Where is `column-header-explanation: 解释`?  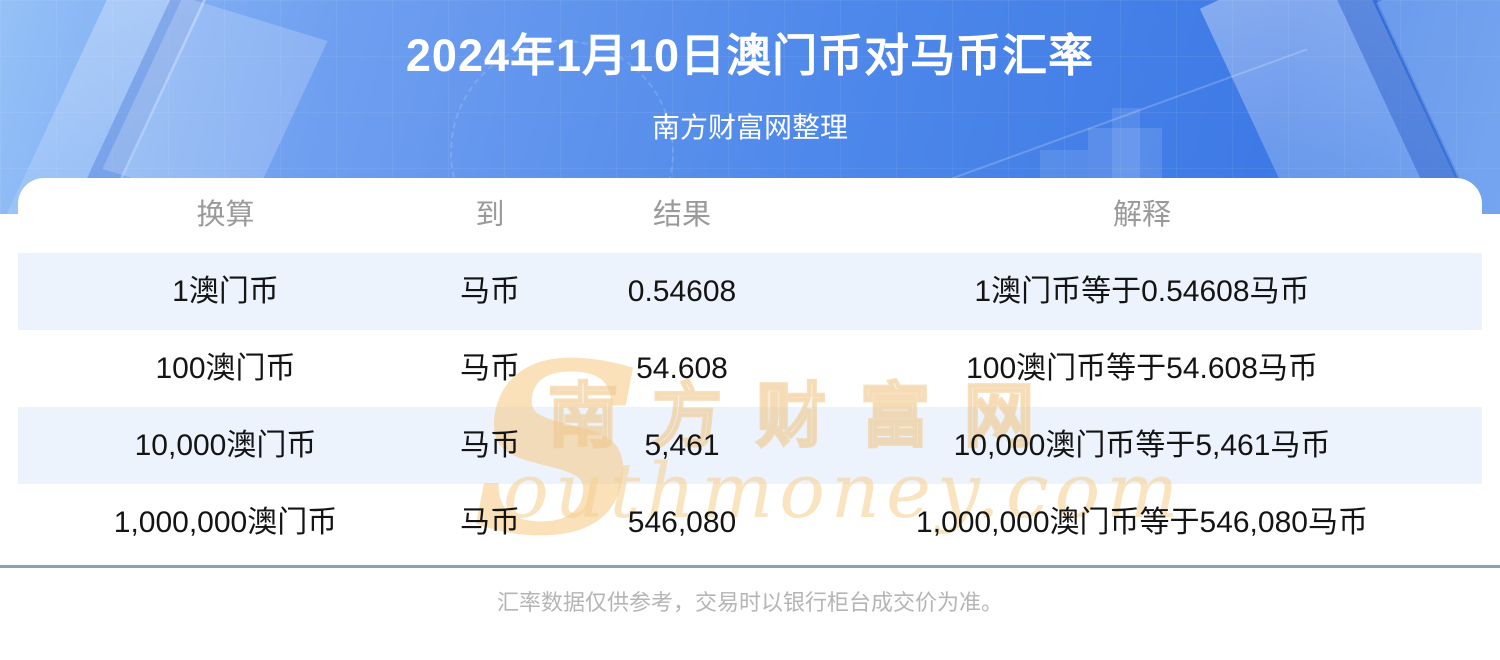 column-header-explanation: 解释 is located at coordinates (1141, 215).